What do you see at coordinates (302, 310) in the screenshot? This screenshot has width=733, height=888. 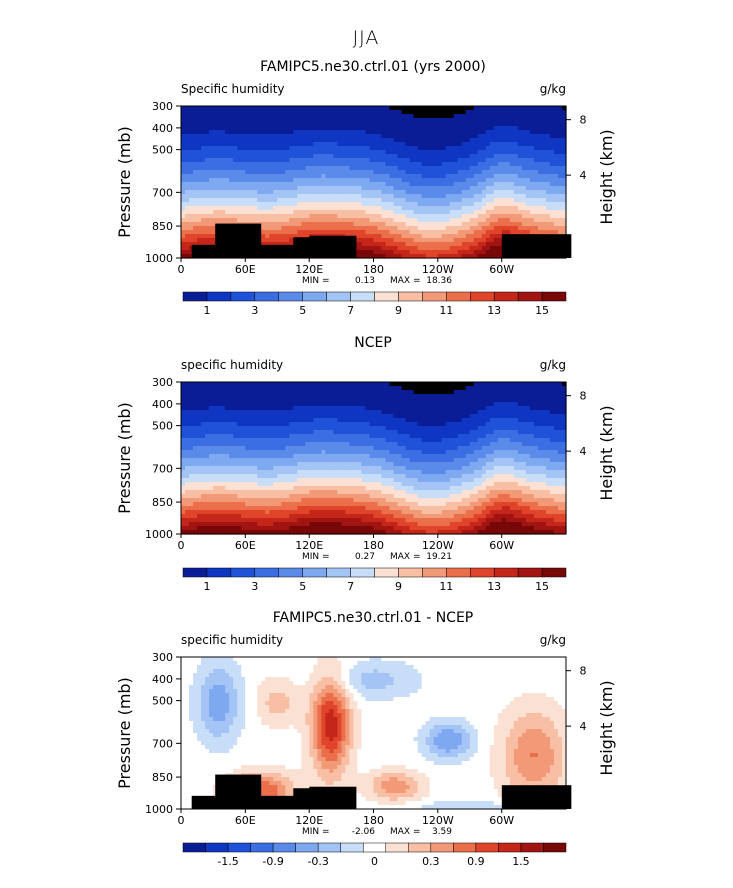 I see `colorbar-label: 5` at bounding box center [302, 310].